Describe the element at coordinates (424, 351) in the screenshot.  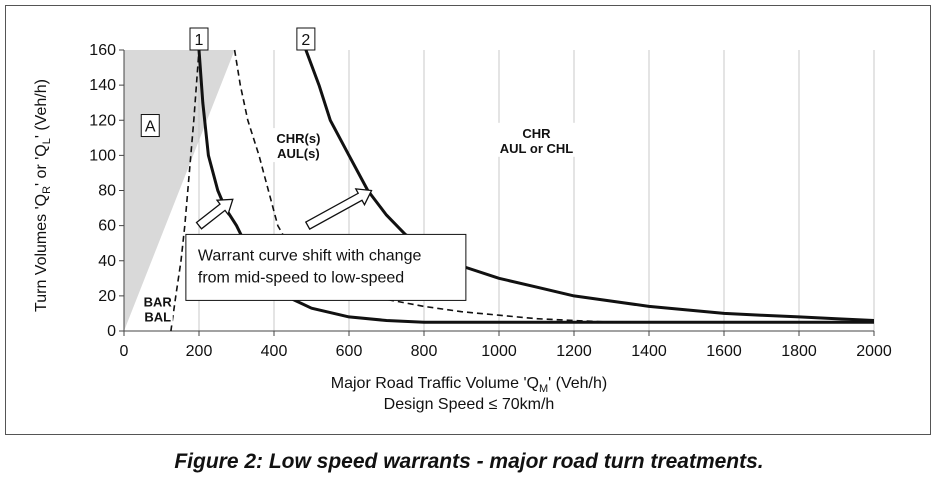
I see `x-tick-label: 800` at that location.